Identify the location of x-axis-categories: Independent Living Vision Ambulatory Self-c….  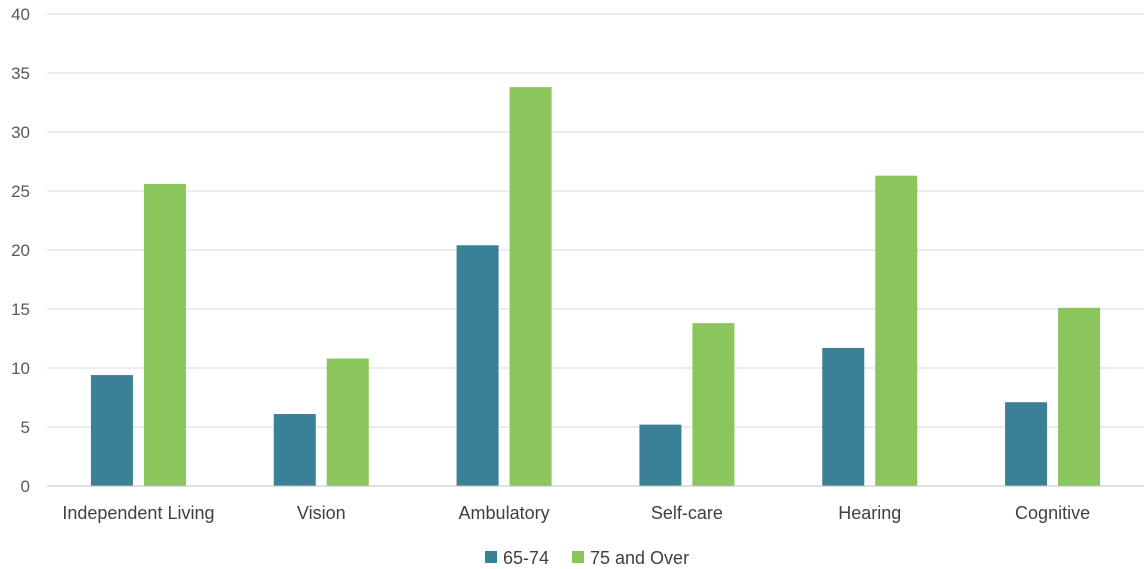
(576, 513).